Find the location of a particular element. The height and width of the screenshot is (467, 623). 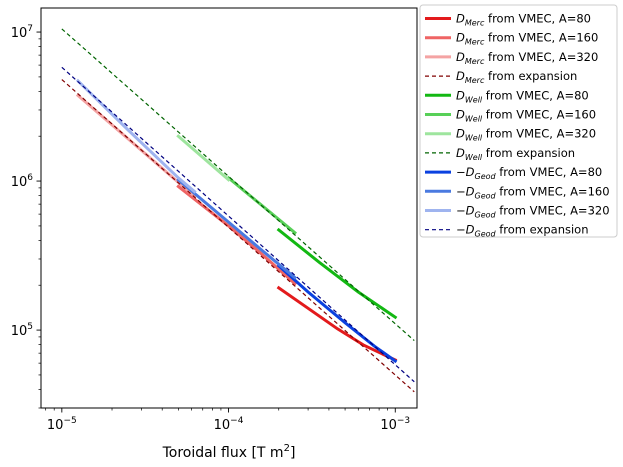

legend-entry: DMerc from VMEC, A=160 is located at coordinates (511, 39).